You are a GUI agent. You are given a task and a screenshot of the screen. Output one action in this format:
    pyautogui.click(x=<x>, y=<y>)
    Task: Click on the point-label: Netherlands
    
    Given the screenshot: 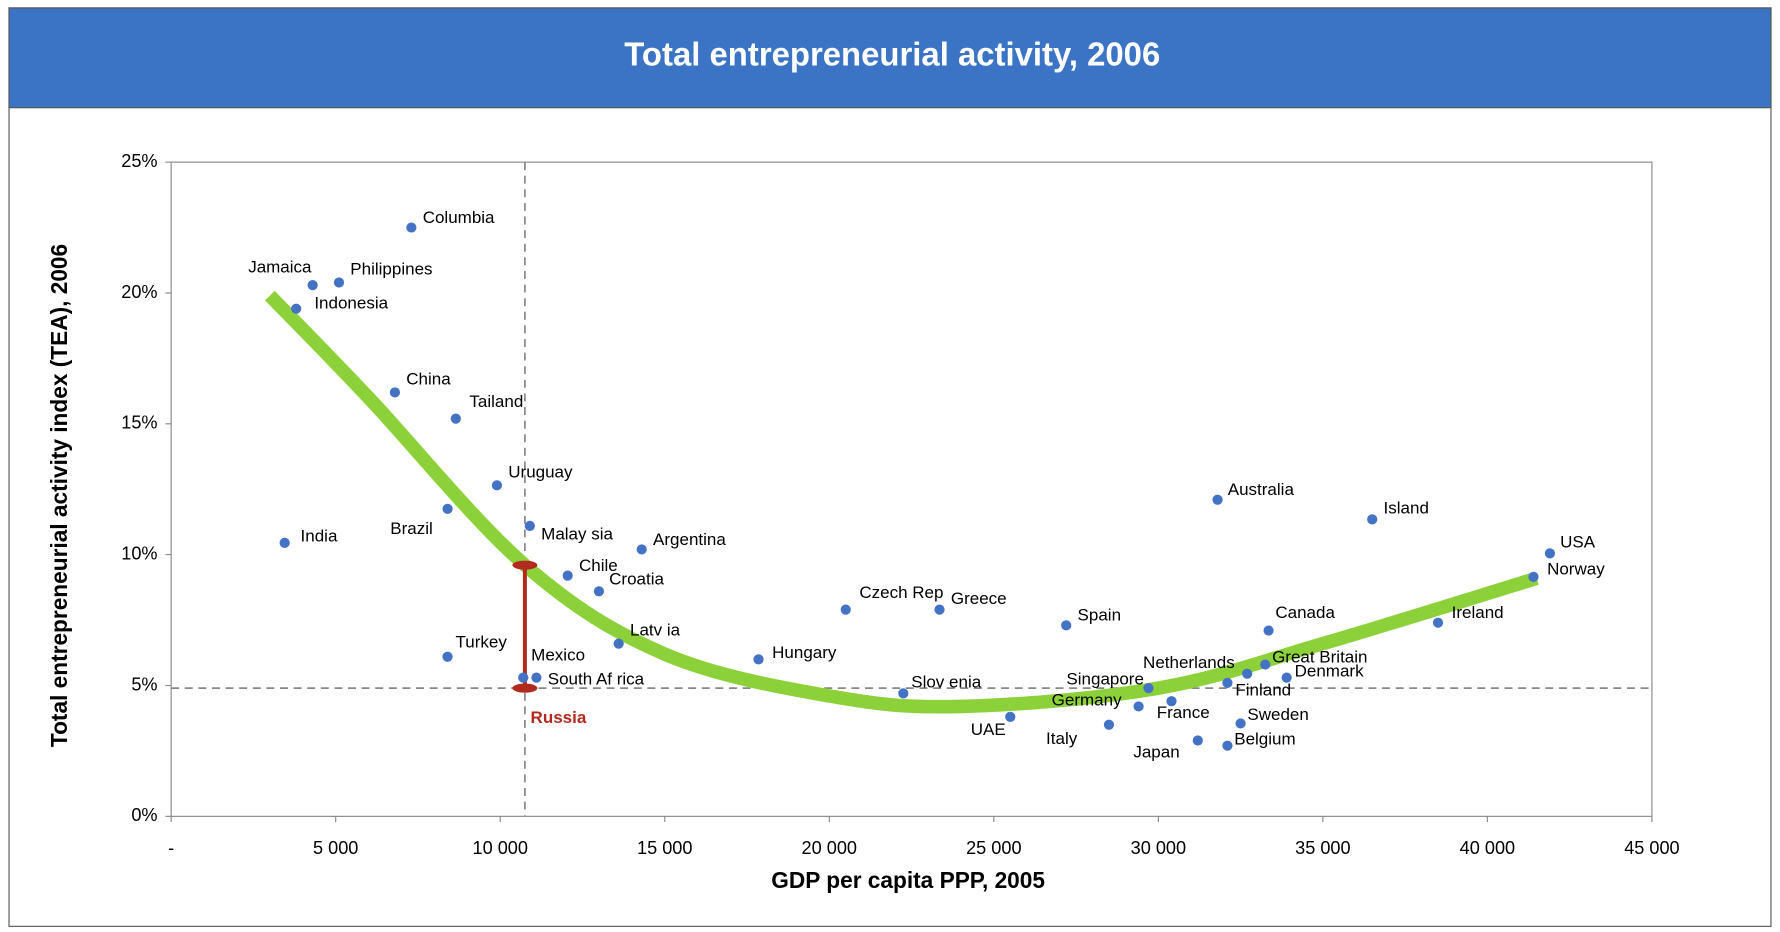 What is the action you would take?
    pyautogui.click(x=1189, y=662)
    